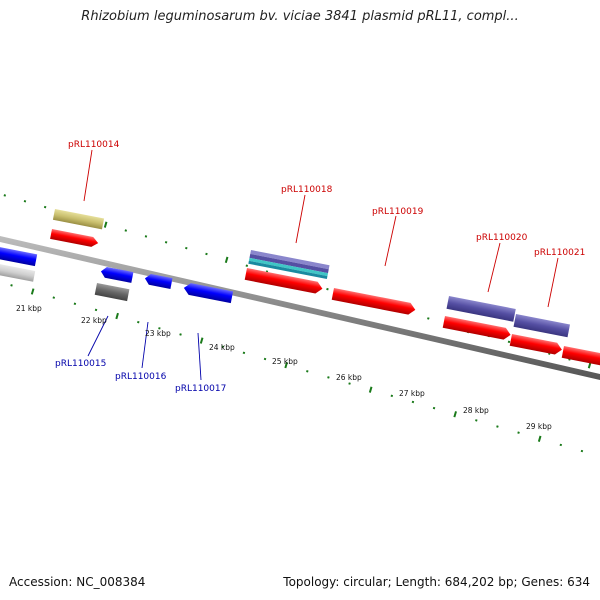  I want to click on gene-grey-partial-left, so click(18, 272).